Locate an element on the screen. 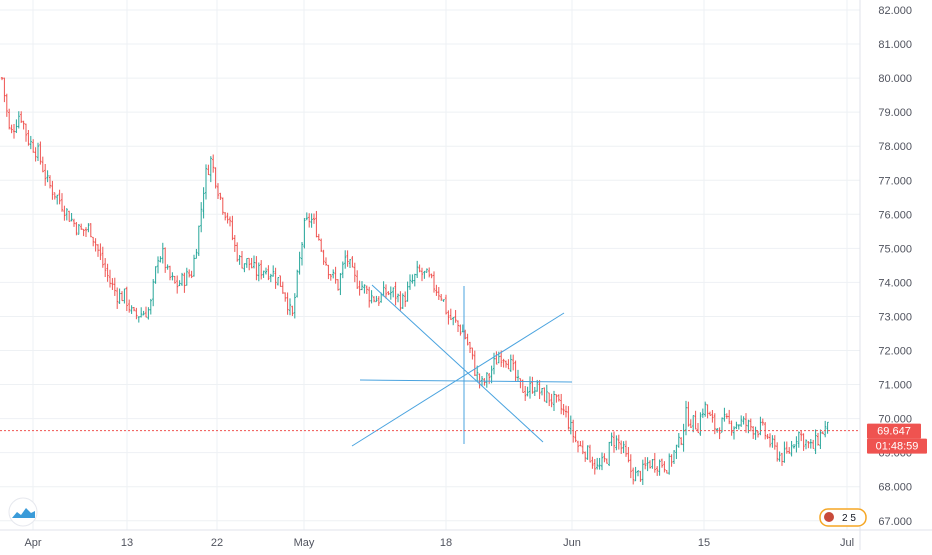  current-price-value: 69.647 is located at coordinates (894, 432).